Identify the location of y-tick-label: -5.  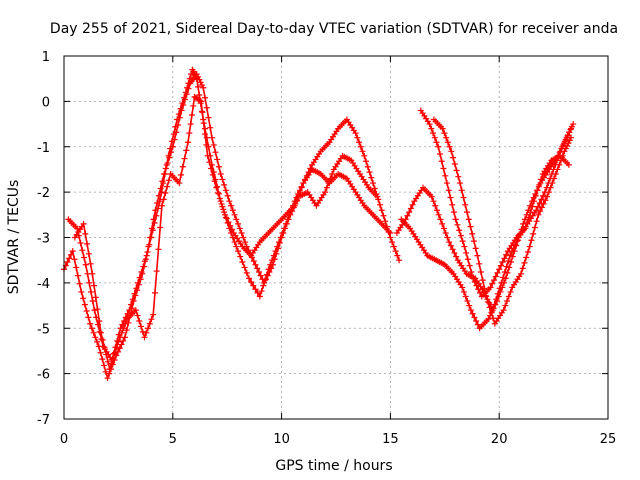
(43, 329).